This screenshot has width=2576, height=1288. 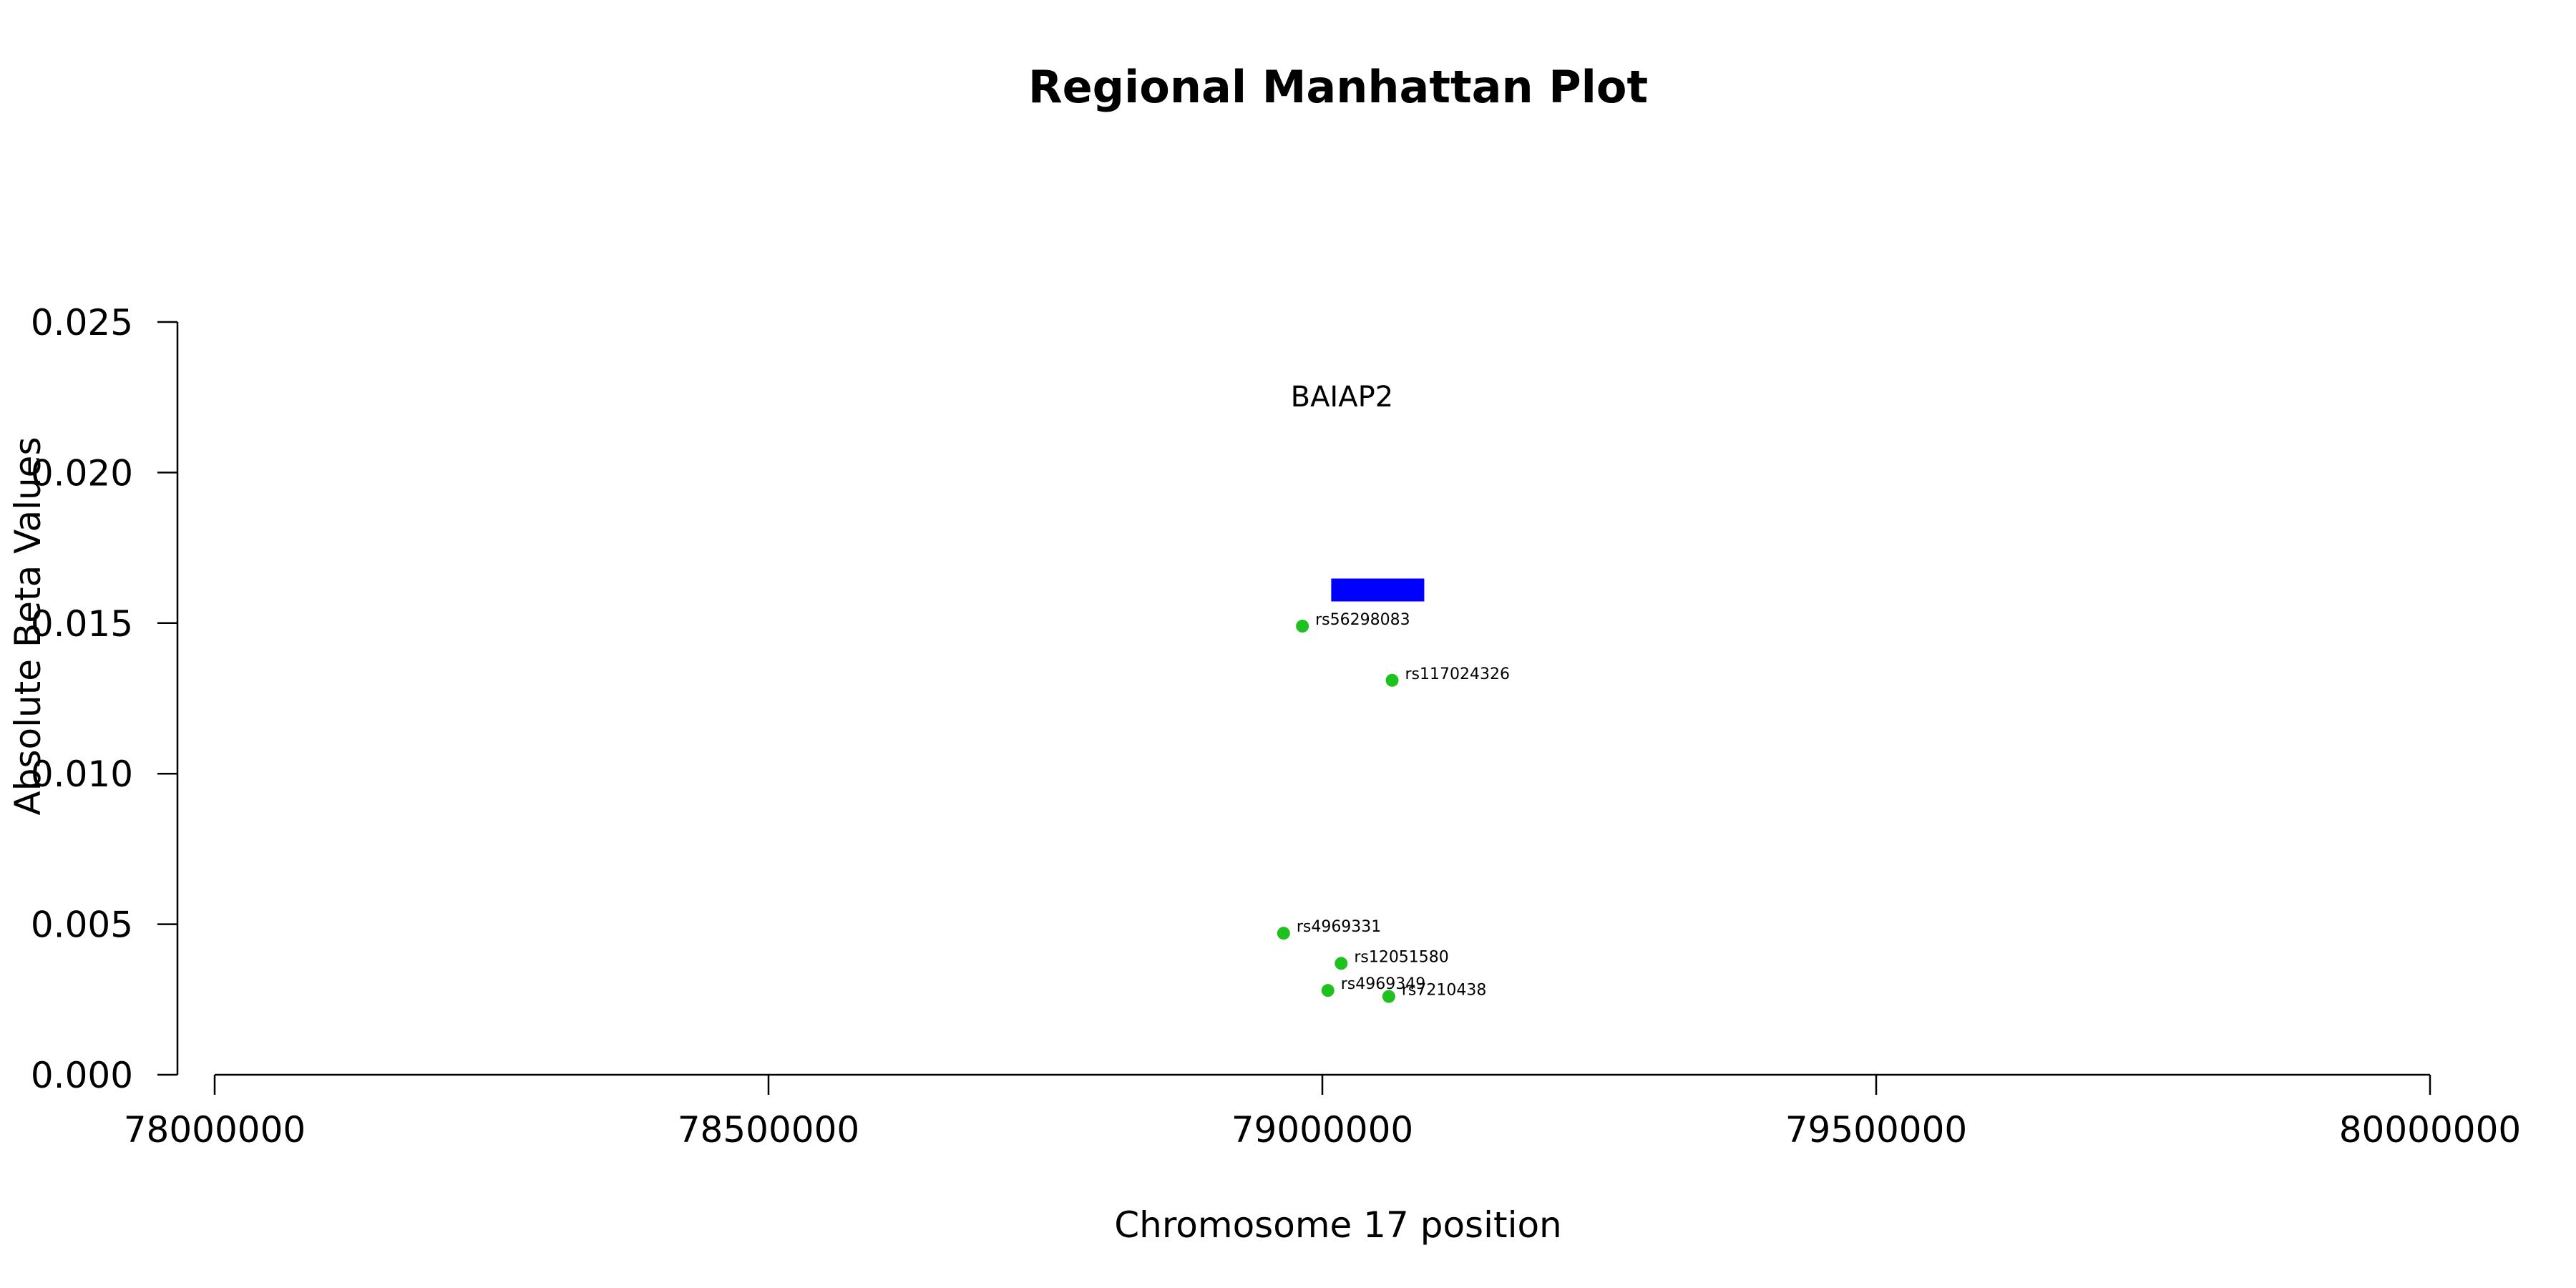 I want to click on gene-bar, so click(x=1378, y=590).